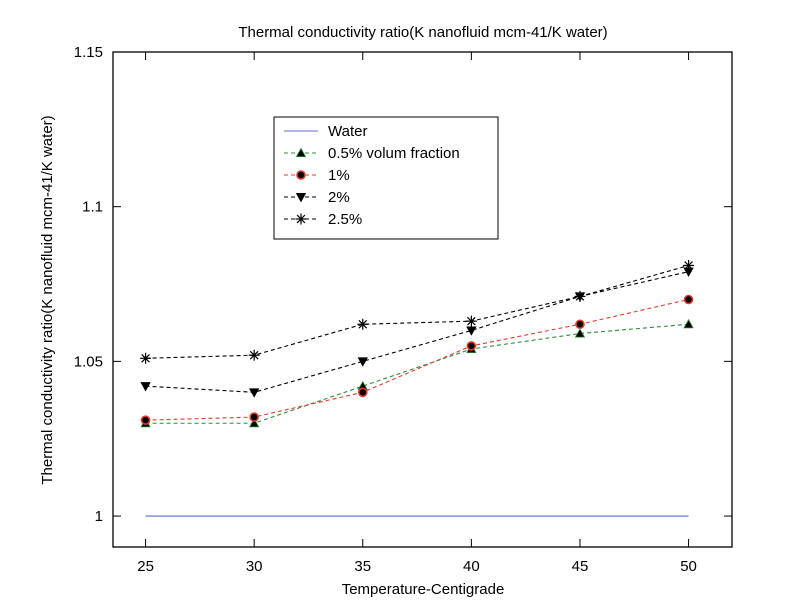  What do you see at coordinates (339, 197) in the screenshot?
I see `legend-label-3: 2%` at bounding box center [339, 197].